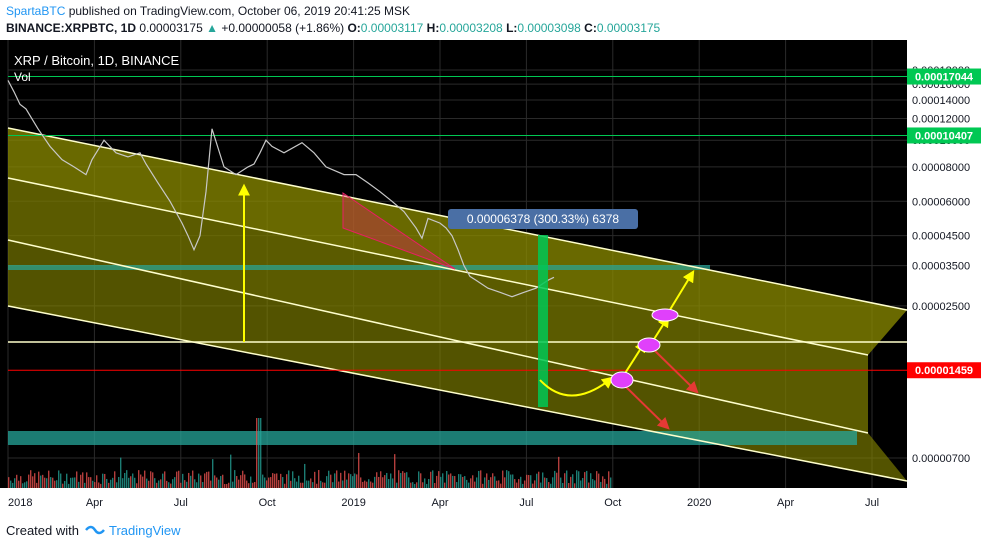  What do you see at coordinates (36, 11) in the screenshot?
I see `author-link: SpartaBTC` at bounding box center [36, 11].